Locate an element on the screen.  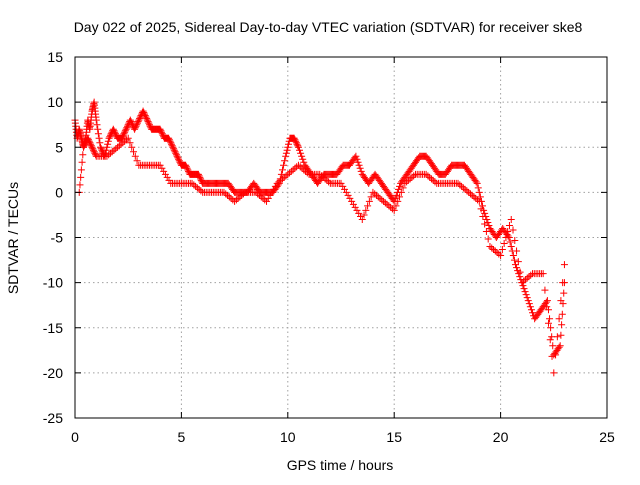
y-axis-title: SDTVAR / TECUs is located at coordinates (13, 238).